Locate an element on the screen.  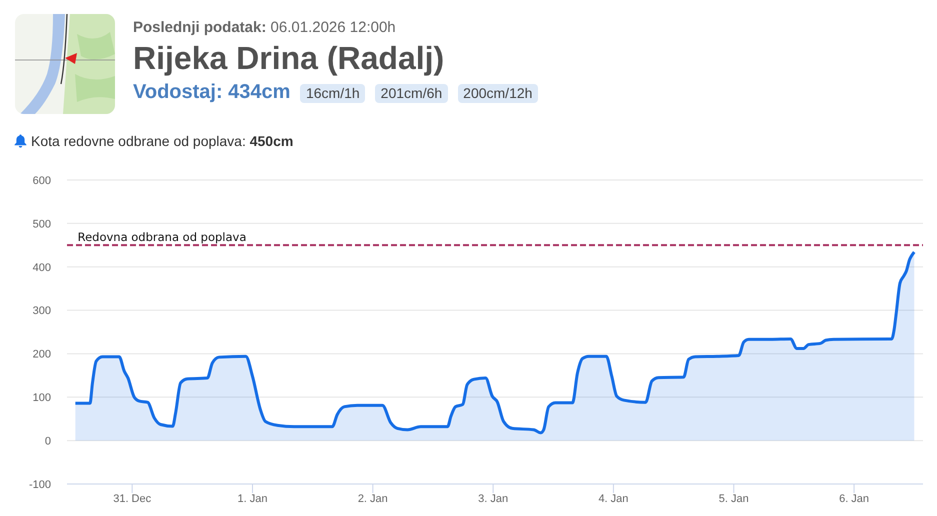
text: 200cm/12h is located at coordinates (498, 93).